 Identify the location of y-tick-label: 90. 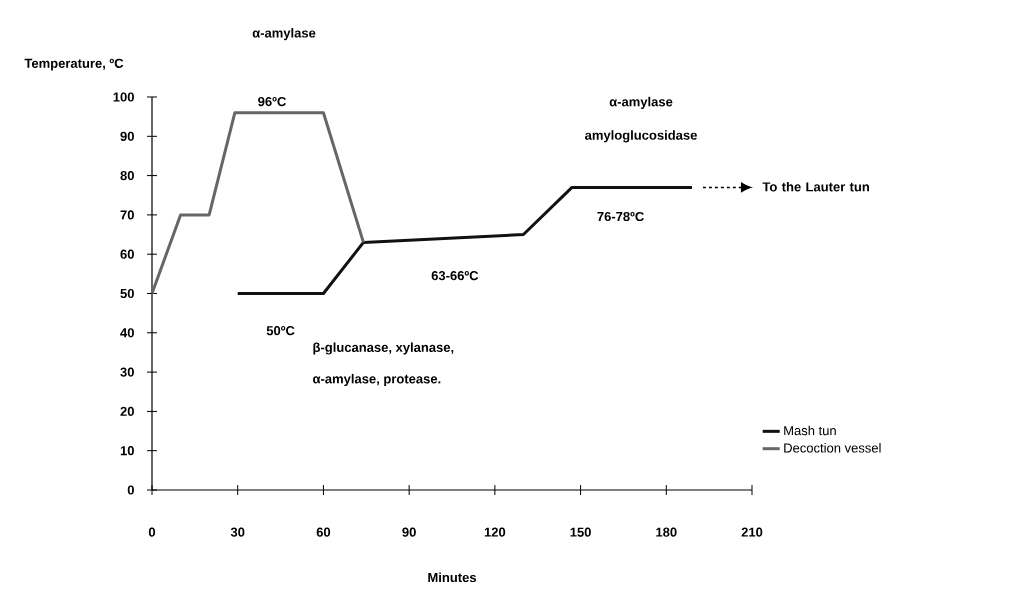
(127, 136).